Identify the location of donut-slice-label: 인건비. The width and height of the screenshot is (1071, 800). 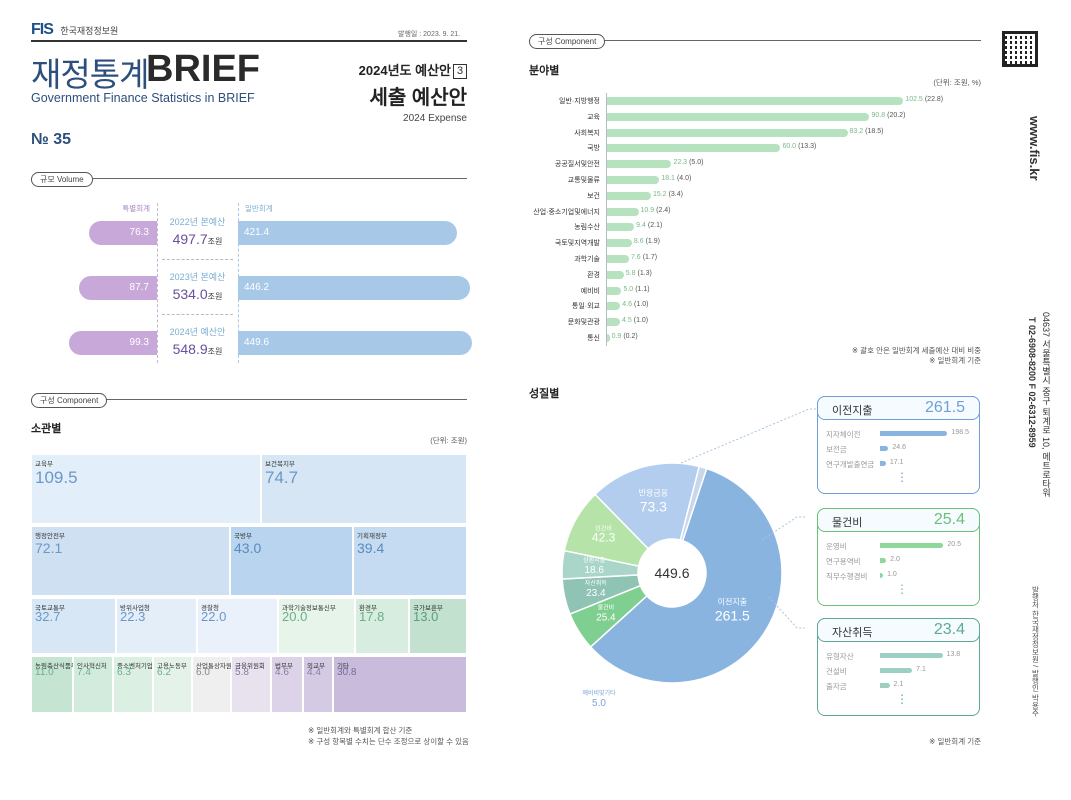
(603, 529).